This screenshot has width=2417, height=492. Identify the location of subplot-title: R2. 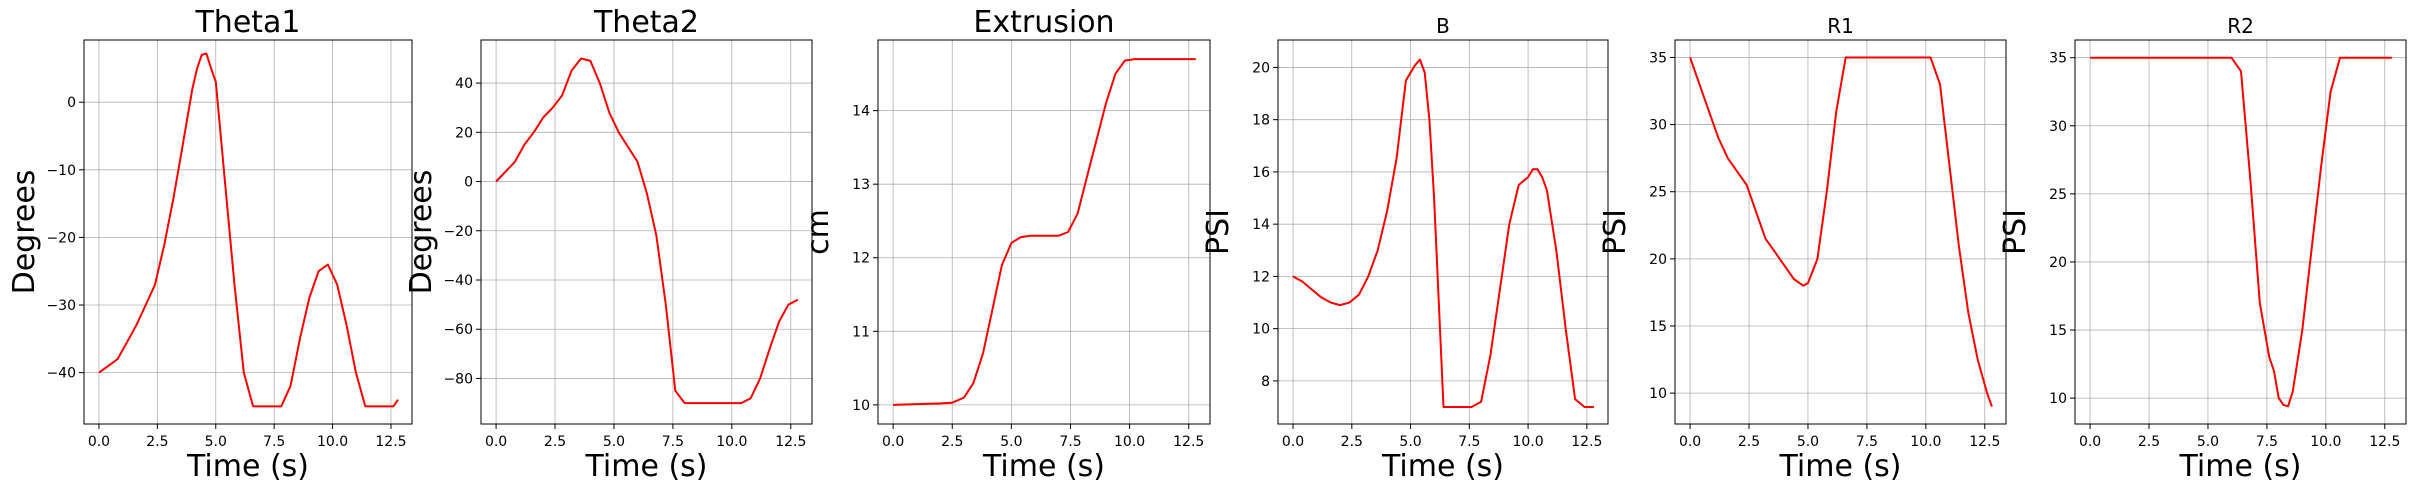
(2240, 26).